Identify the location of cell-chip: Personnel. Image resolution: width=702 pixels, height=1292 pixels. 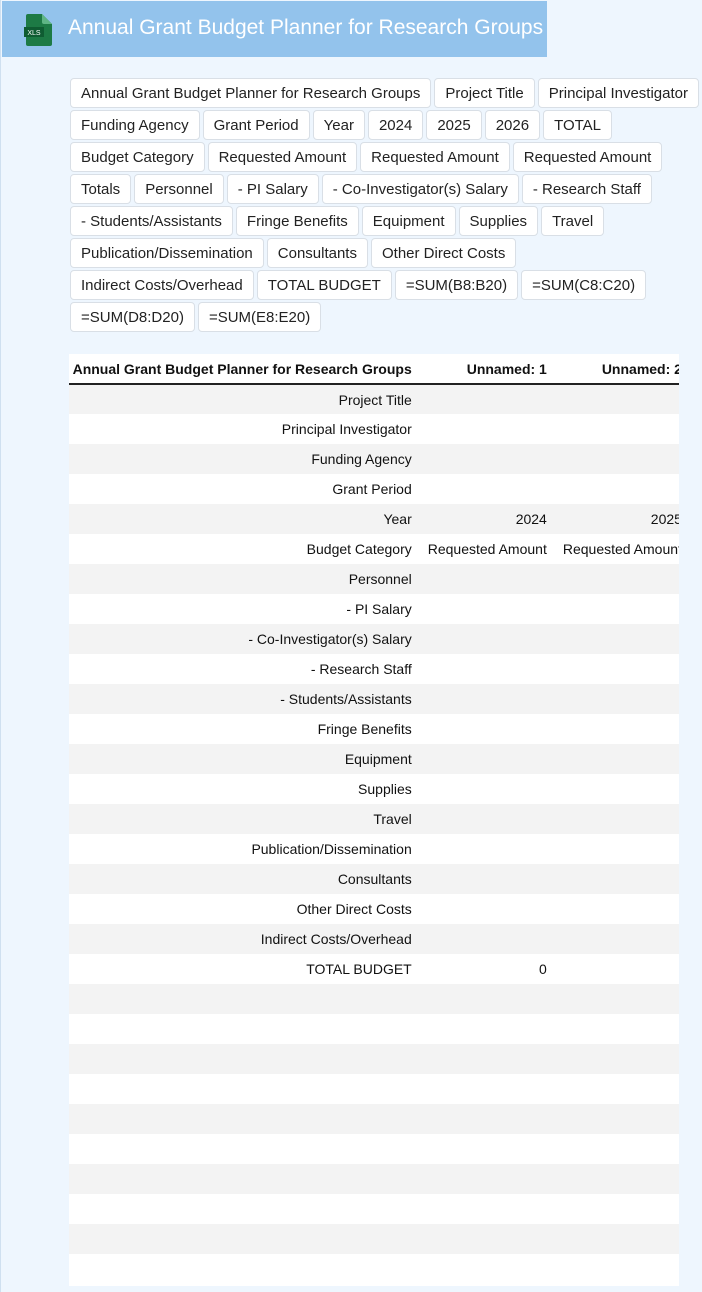
(179, 189).